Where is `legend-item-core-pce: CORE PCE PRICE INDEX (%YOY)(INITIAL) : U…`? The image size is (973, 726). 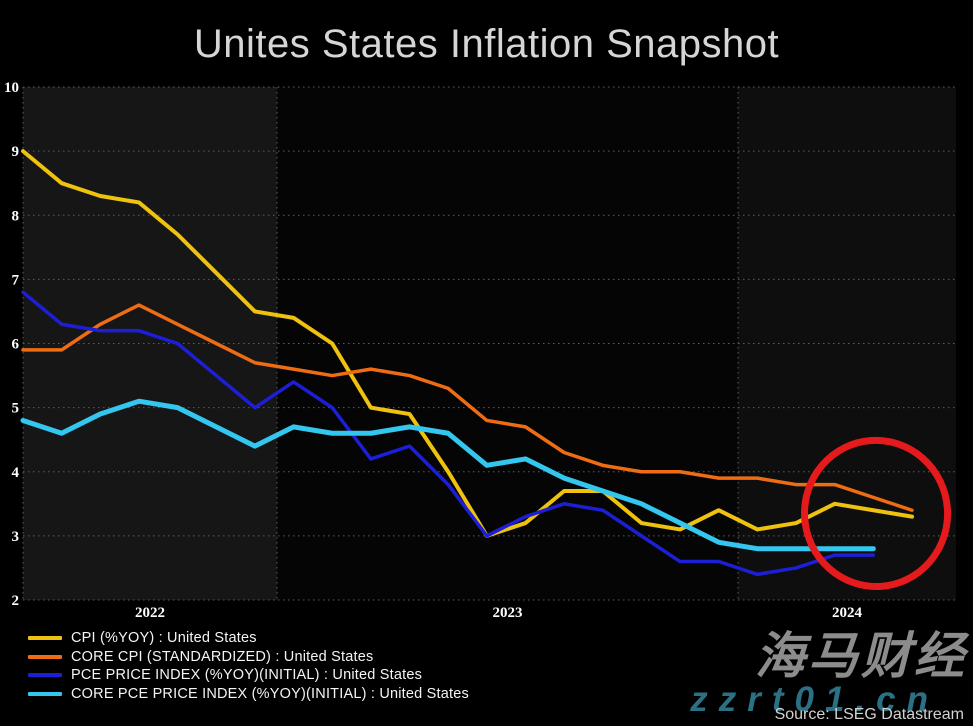 legend-item-core-pce: CORE PCE PRICE INDEX (%YOY)(INITIAL) : U… is located at coordinates (248, 694).